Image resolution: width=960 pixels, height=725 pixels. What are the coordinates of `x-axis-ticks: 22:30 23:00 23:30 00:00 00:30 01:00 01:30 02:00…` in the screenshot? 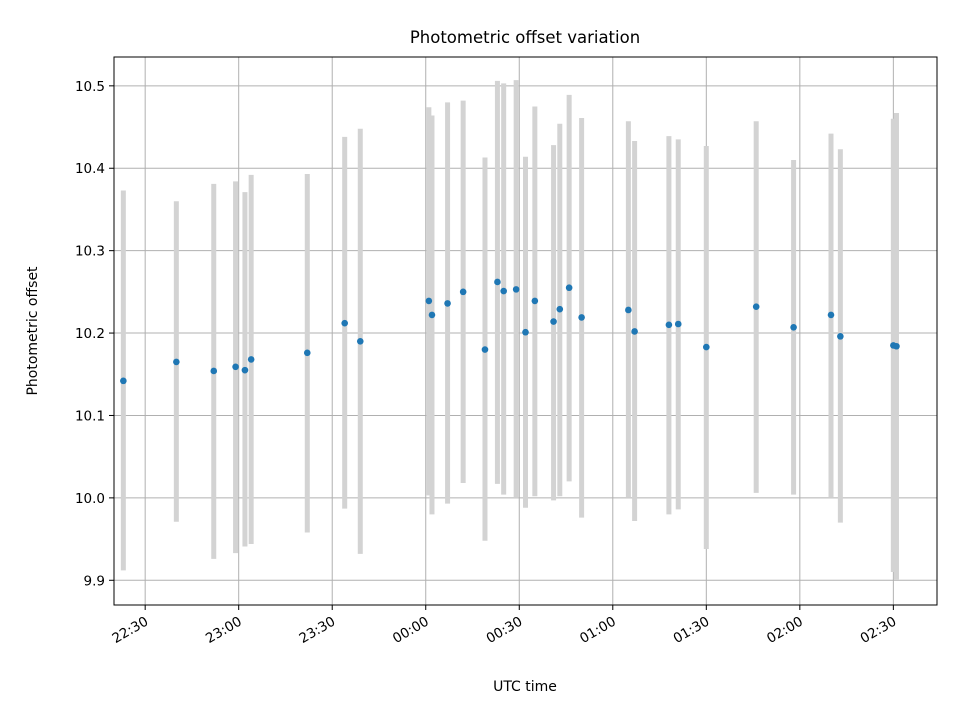 It's located at (504, 626).